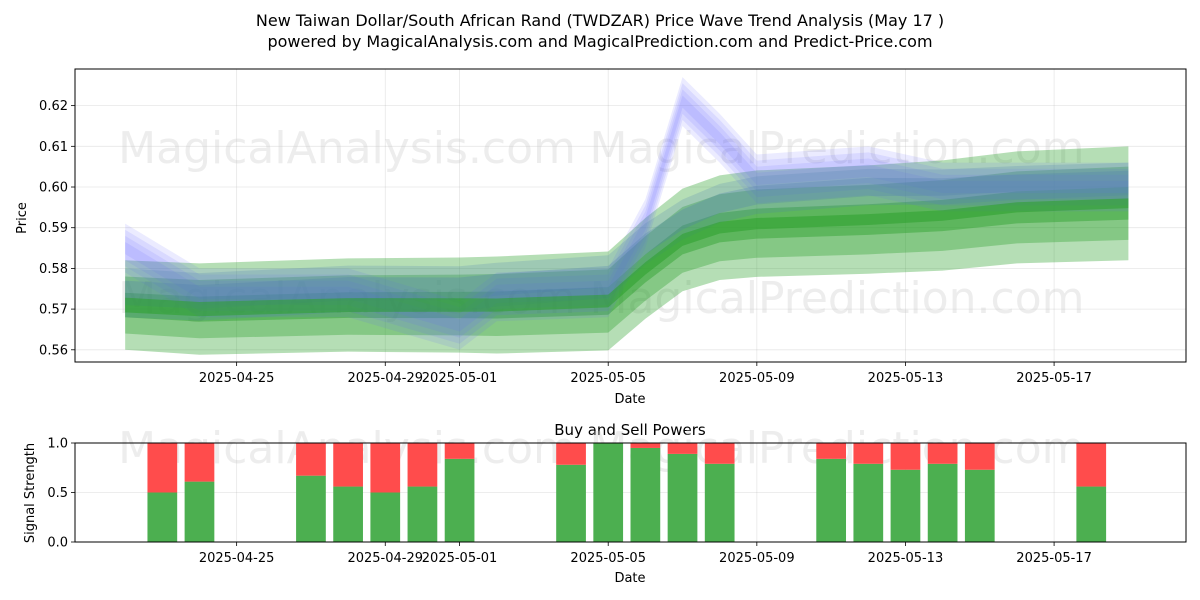 The image size is (1200, 600). I want to click on watermark-prediction-top: MagicalPrediction.com, so click(837, 148).